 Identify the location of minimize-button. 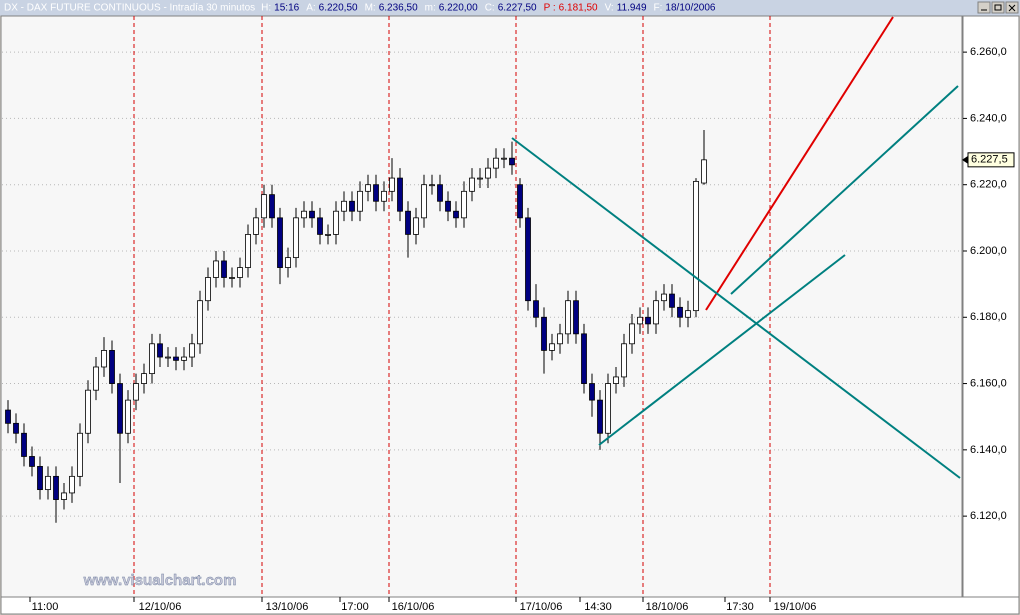
(984, 7).